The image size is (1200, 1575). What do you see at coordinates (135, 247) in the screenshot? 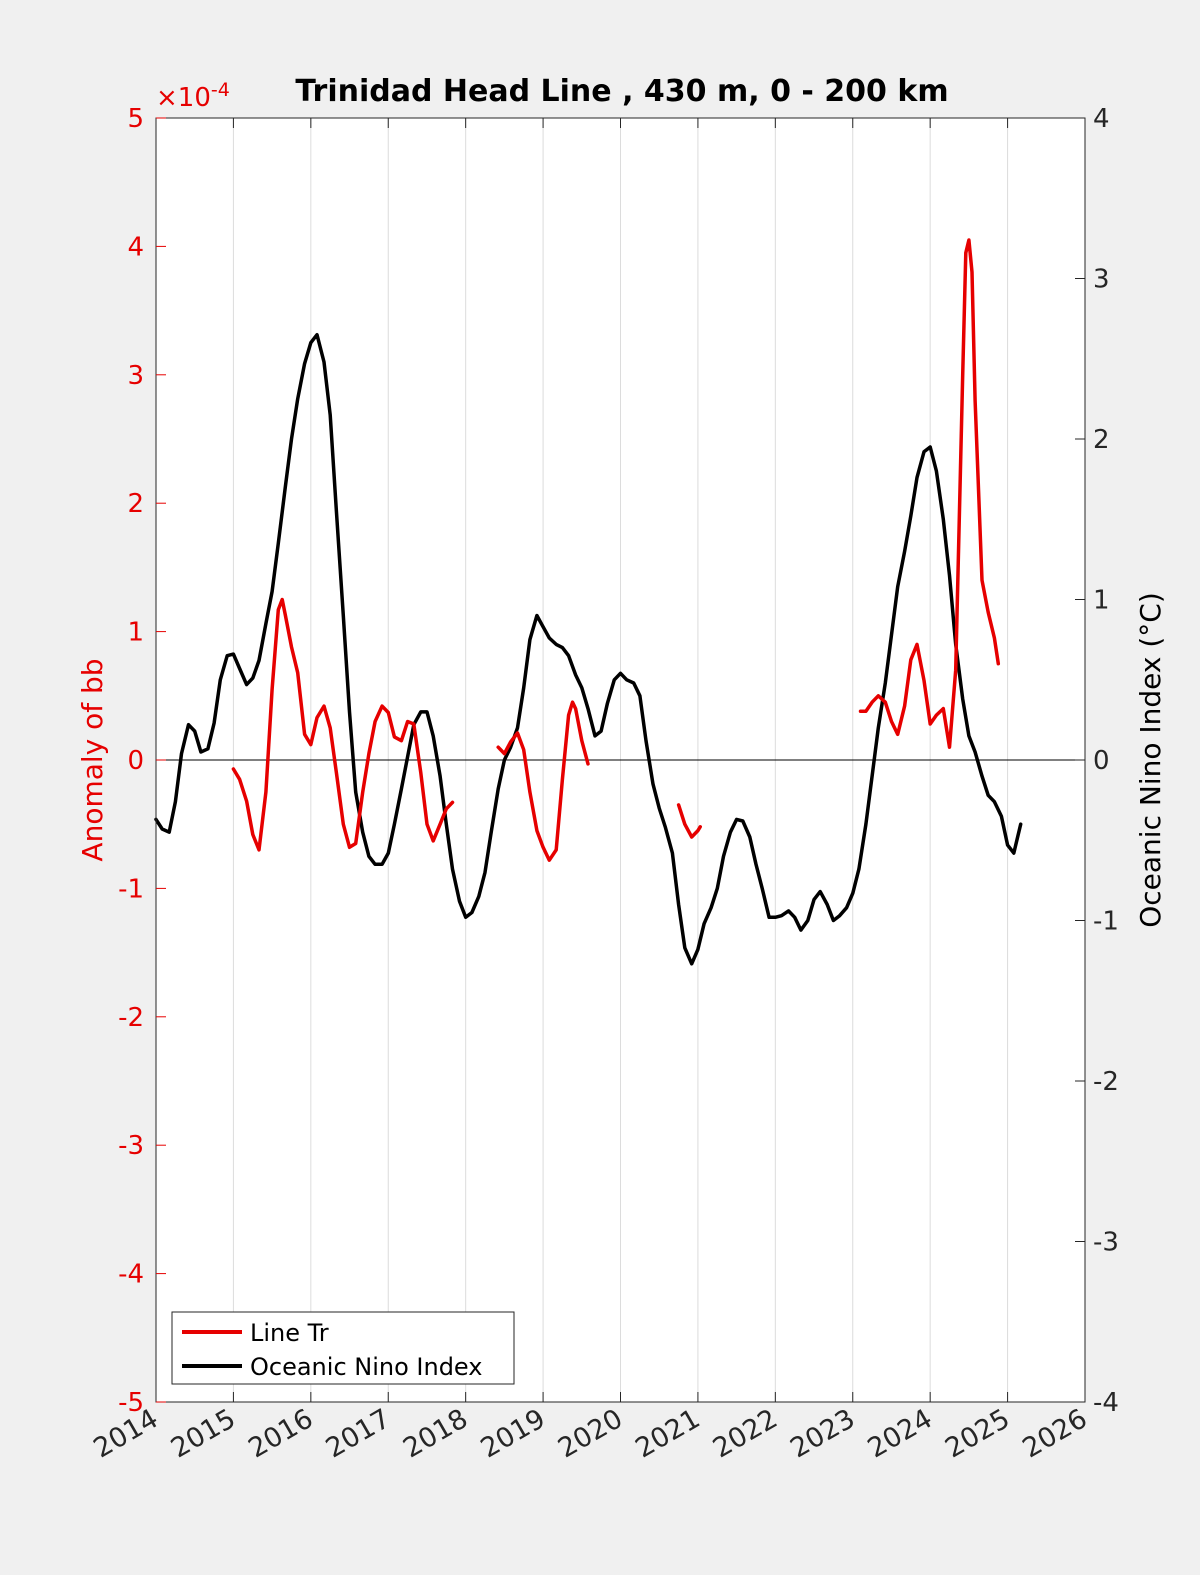
I see `y-left-tick-label-4: 4` at bounding box center [135, 247].